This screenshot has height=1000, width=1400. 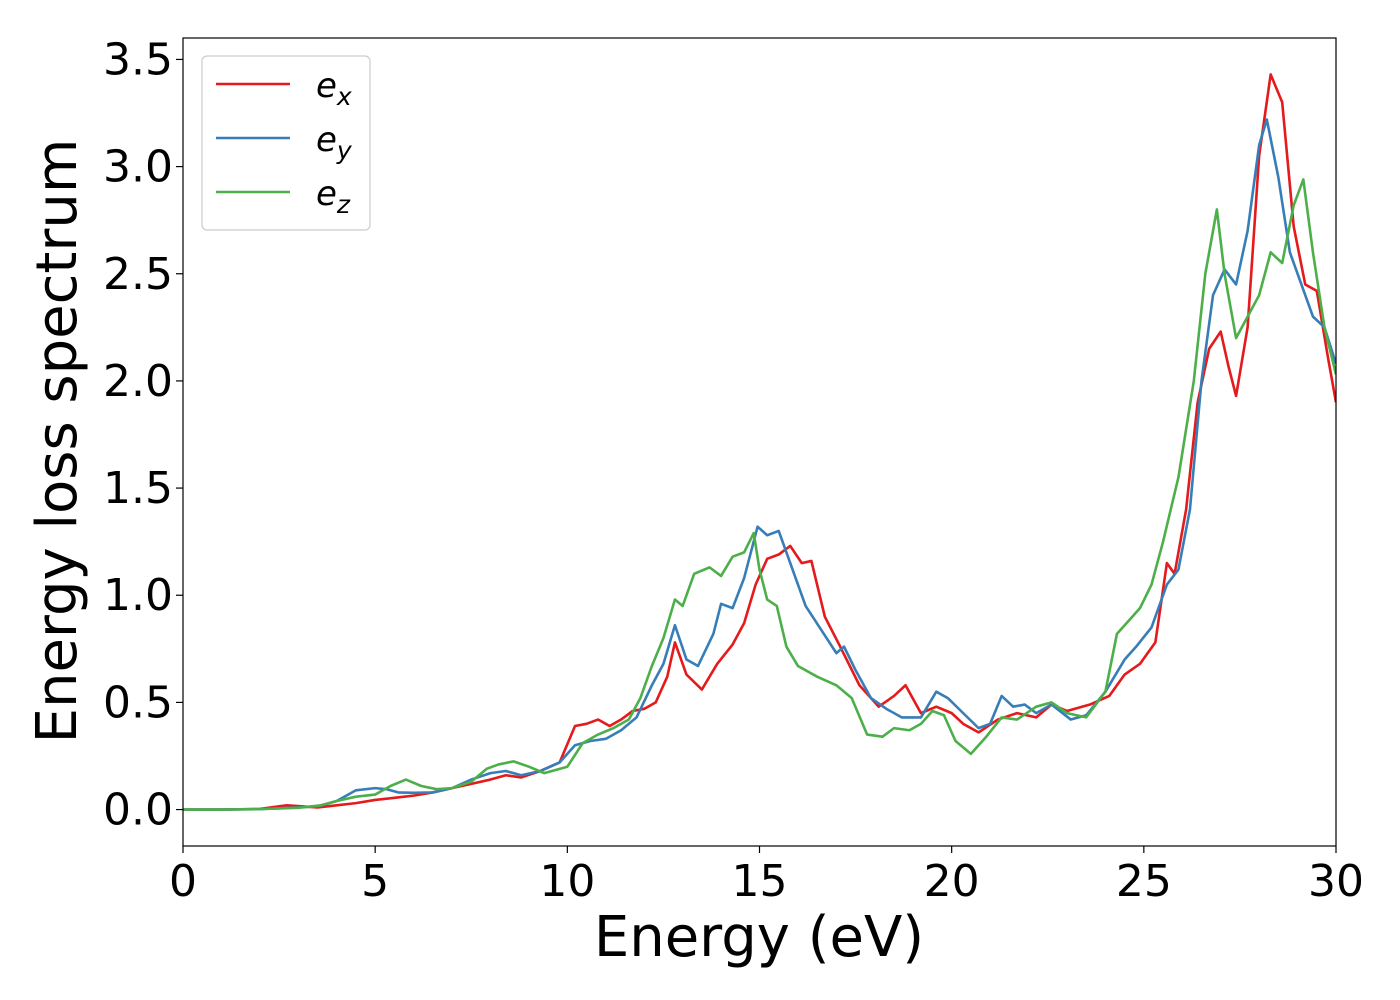 I want to click on y-tick-label: 0.0, so click(x=138, y=810).